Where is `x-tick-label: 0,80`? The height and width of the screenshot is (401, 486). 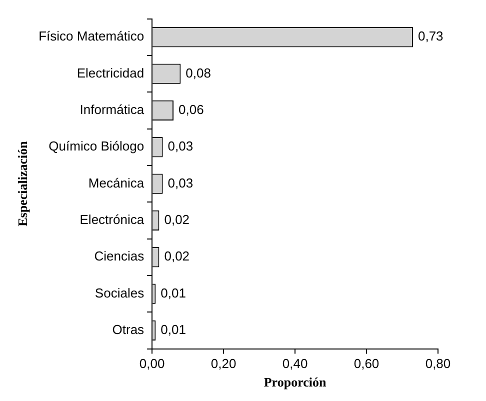 x-tick-label: 0,80 is located at coordinates (438, 364).